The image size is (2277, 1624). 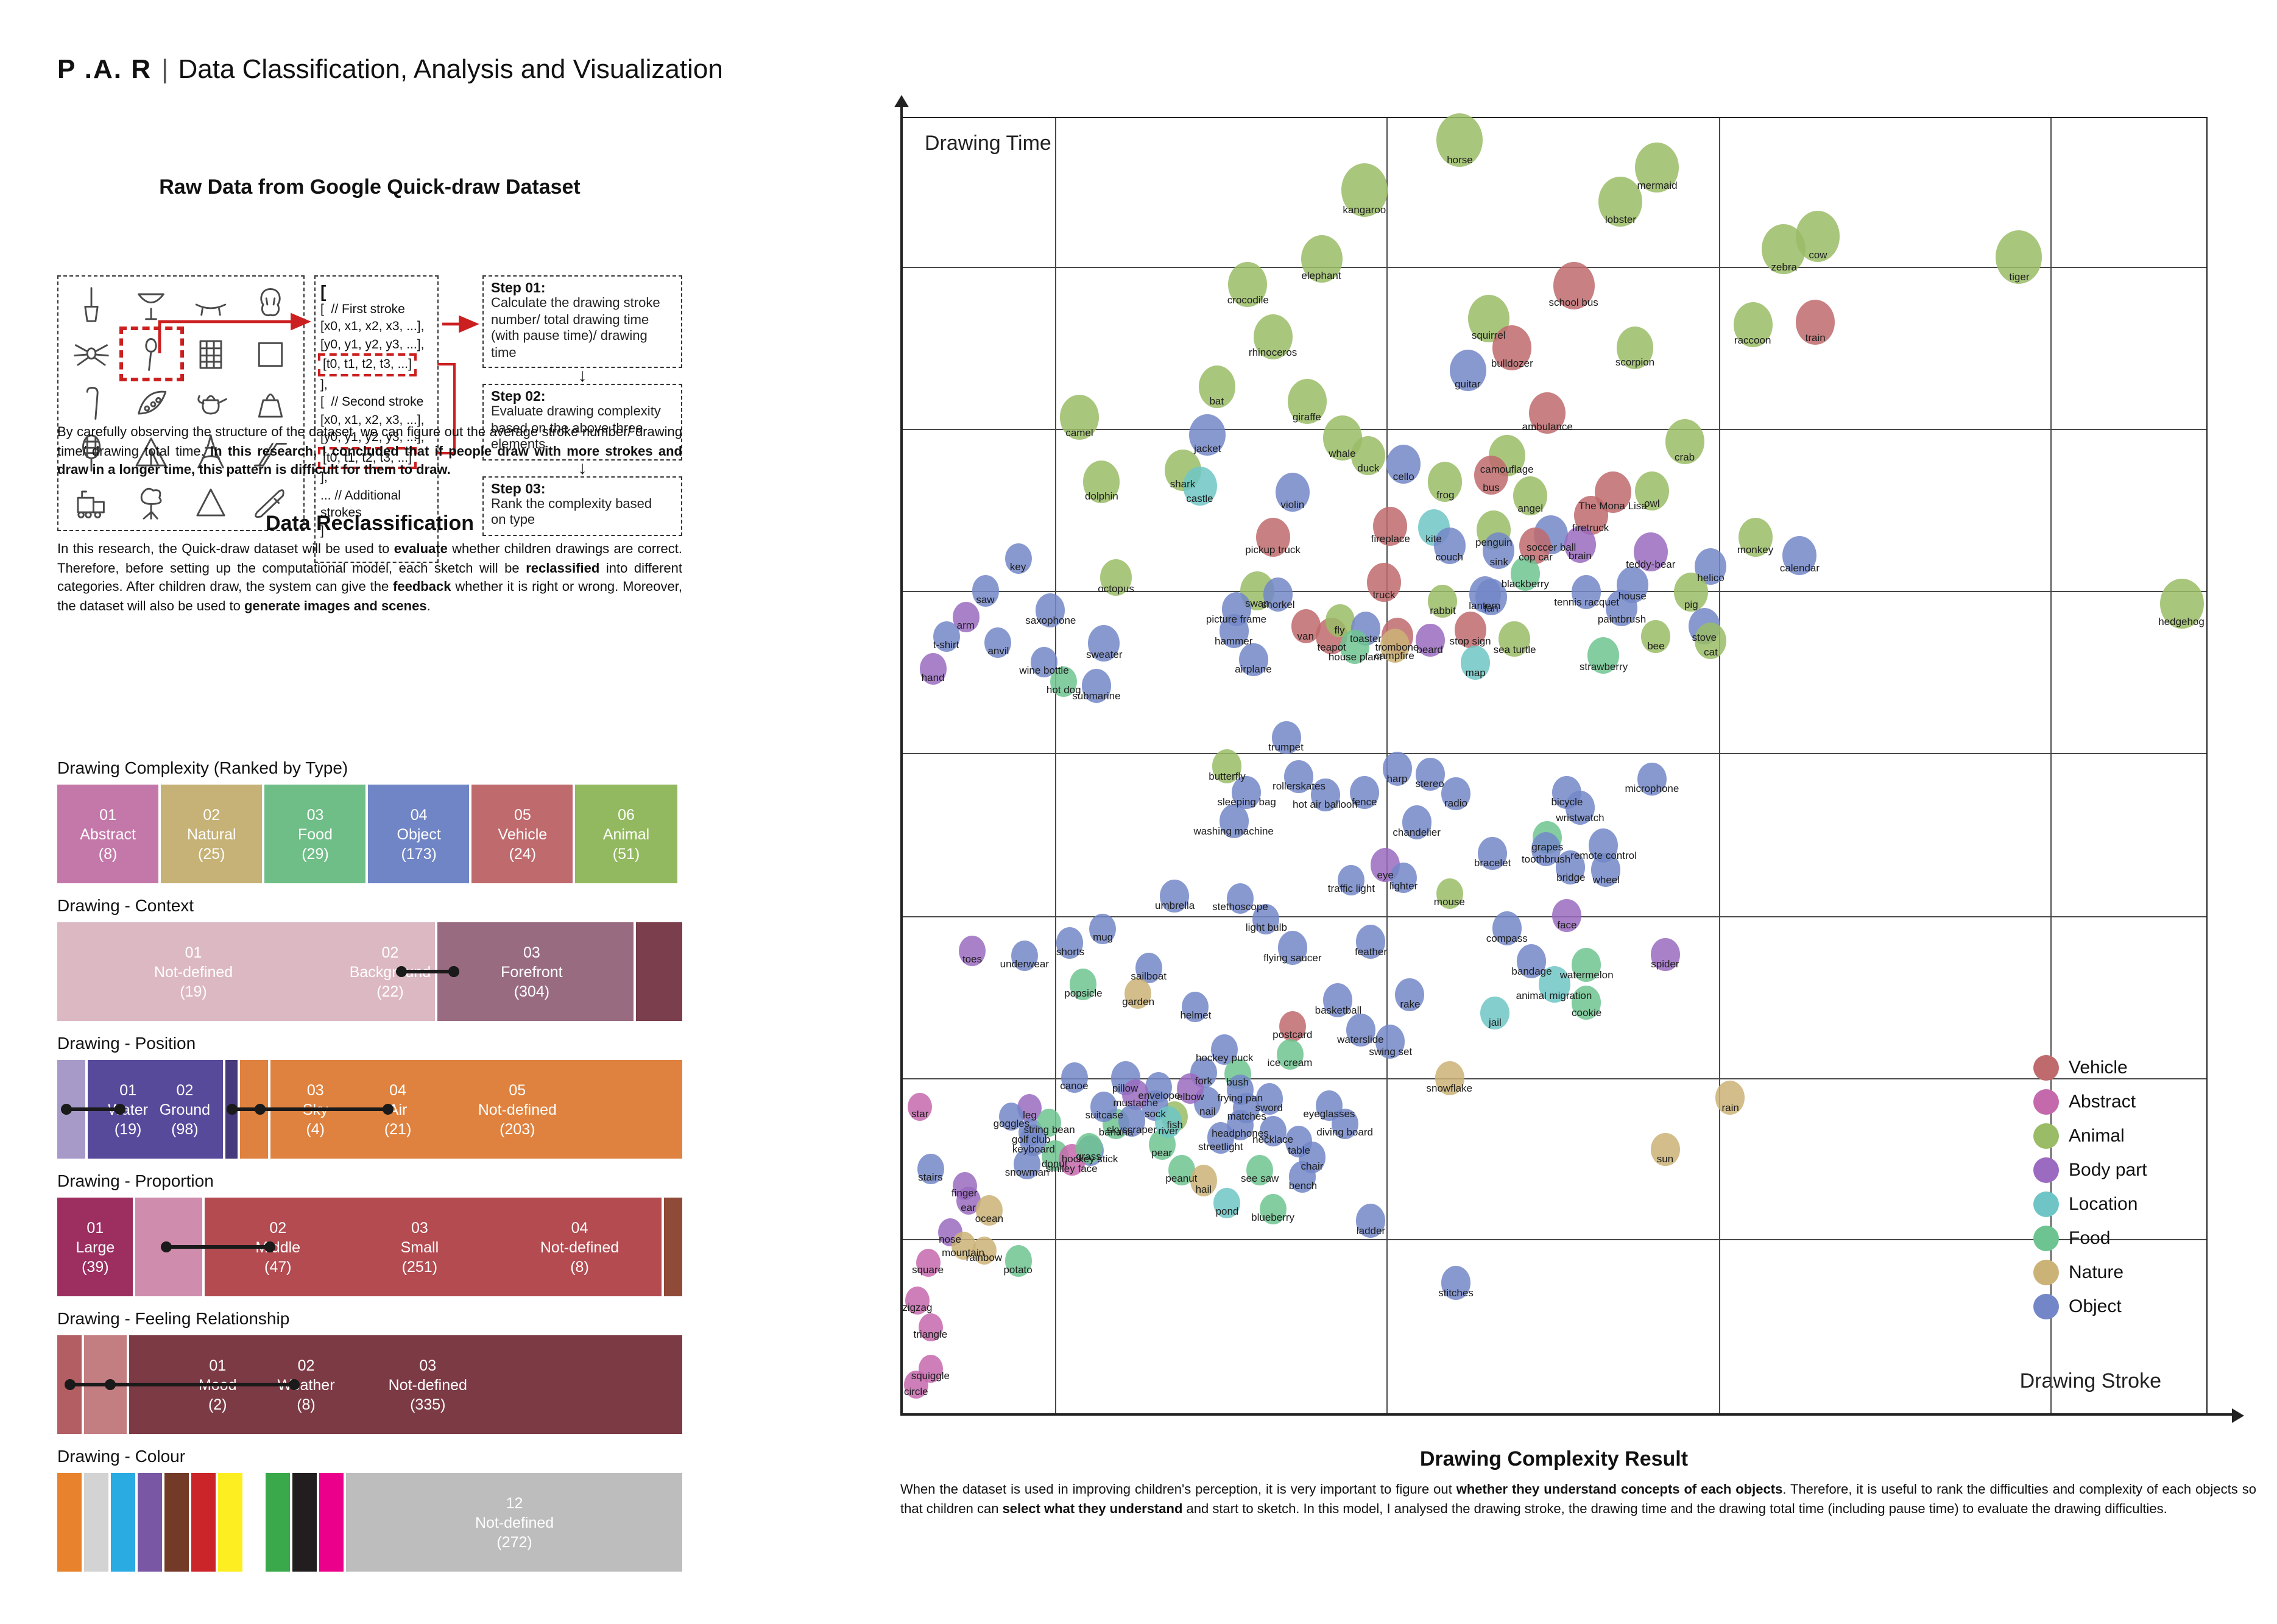 I want to click on tree-sketch-icon, so click(x=152, y=501).